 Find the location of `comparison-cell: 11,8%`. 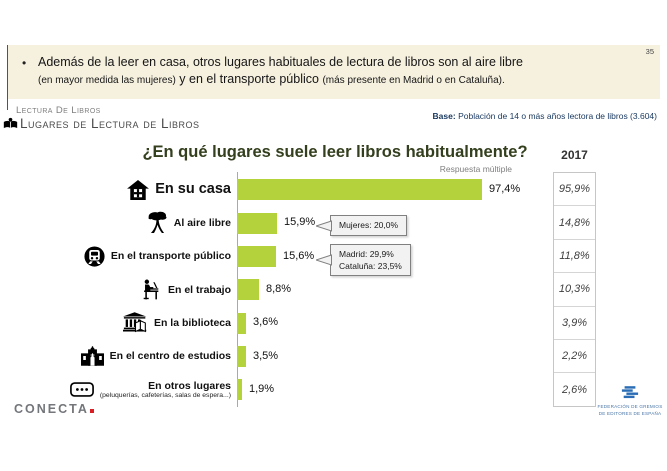

comparison-cell: 11,8% is located at coordinates (574, 257).